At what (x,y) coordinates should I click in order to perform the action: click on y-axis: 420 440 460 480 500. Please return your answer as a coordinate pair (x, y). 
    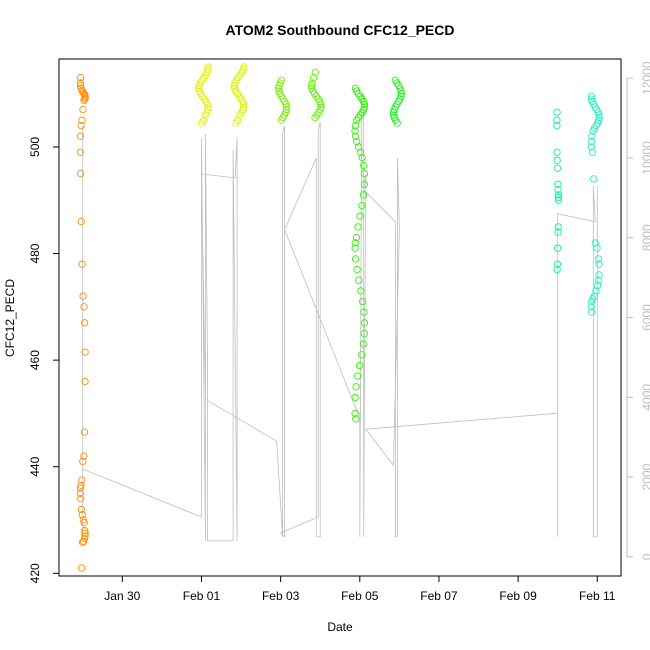
    Looking at the image, I should click on (43, 360).